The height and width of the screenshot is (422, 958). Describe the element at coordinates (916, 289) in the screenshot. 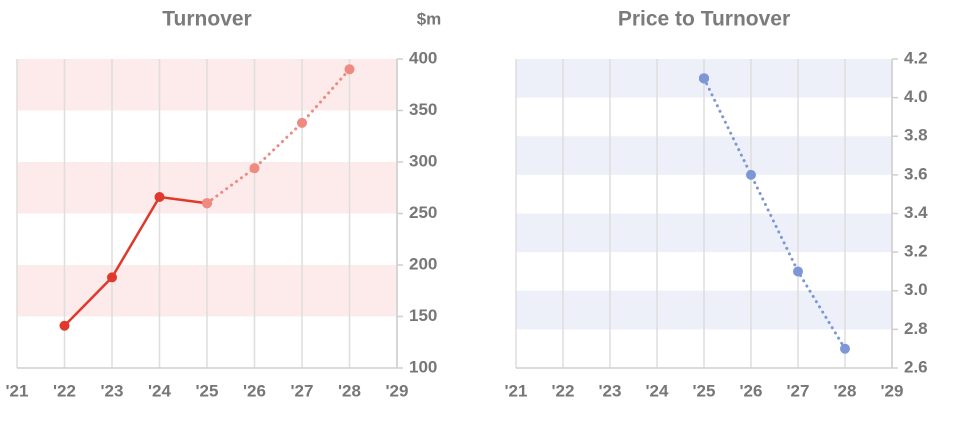

I see `y-tick-label: 3.0` at that location.